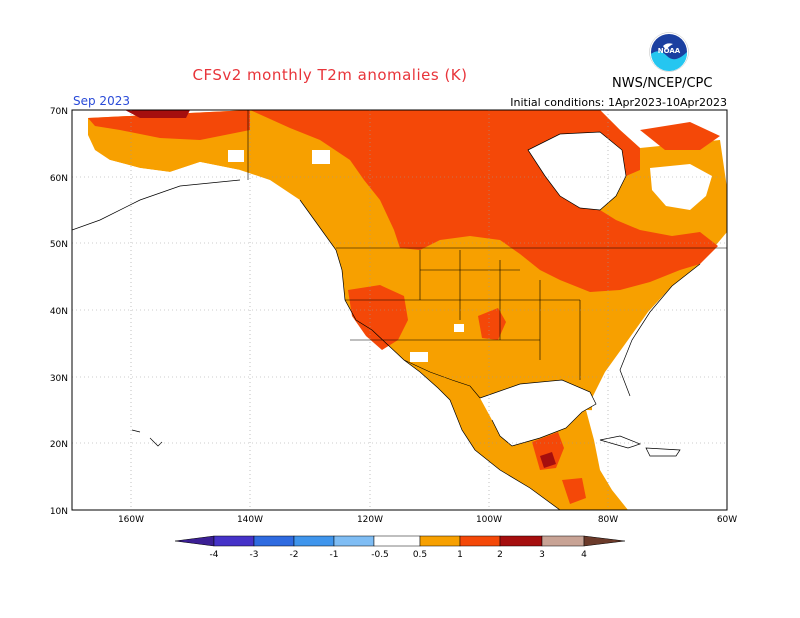 The height and width of the screenshot is (618, 800). I want to click on forecast-month: Sep 2023, so click(101, 101).